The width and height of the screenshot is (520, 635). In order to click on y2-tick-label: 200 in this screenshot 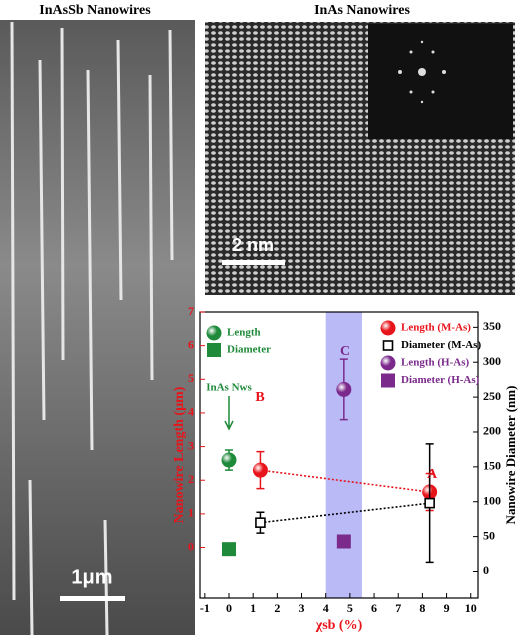, I will do `click(492, 431)`.